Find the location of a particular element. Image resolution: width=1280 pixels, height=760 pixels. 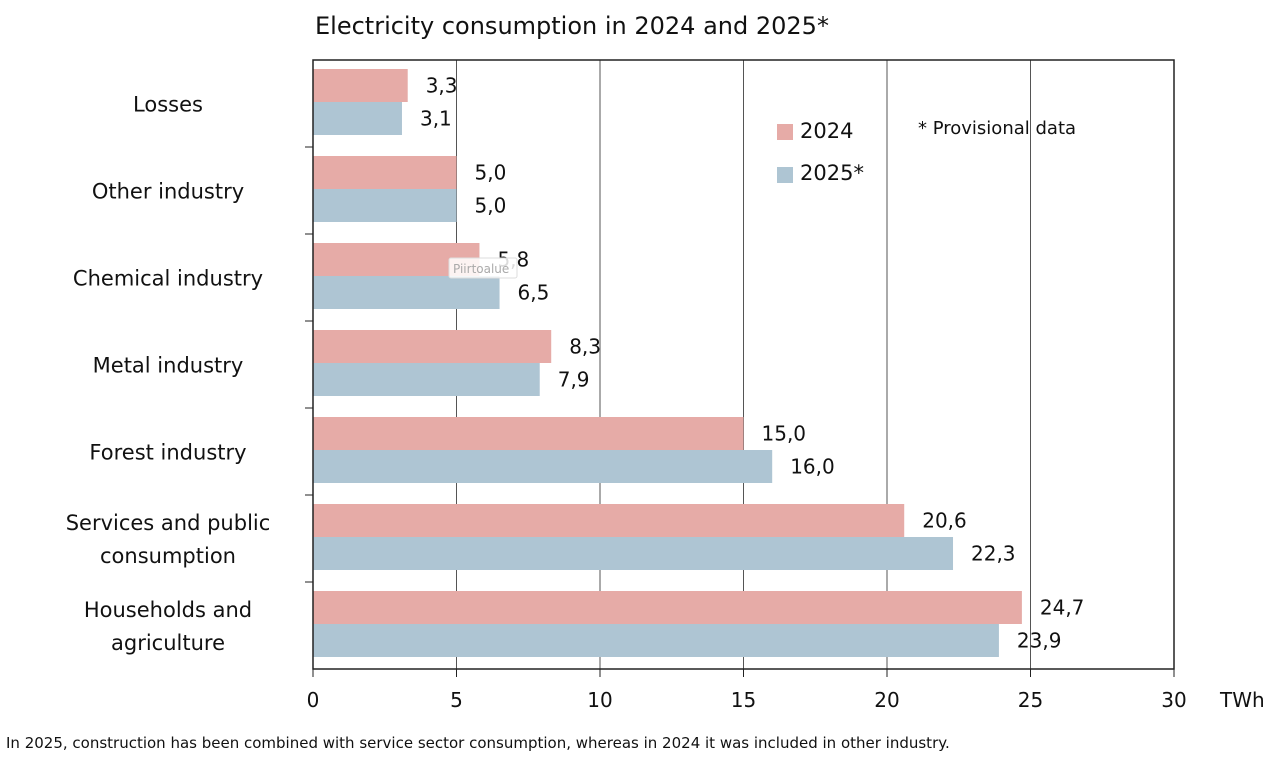

tooltip: Piirtoalue is located at coordinates (483, 268).